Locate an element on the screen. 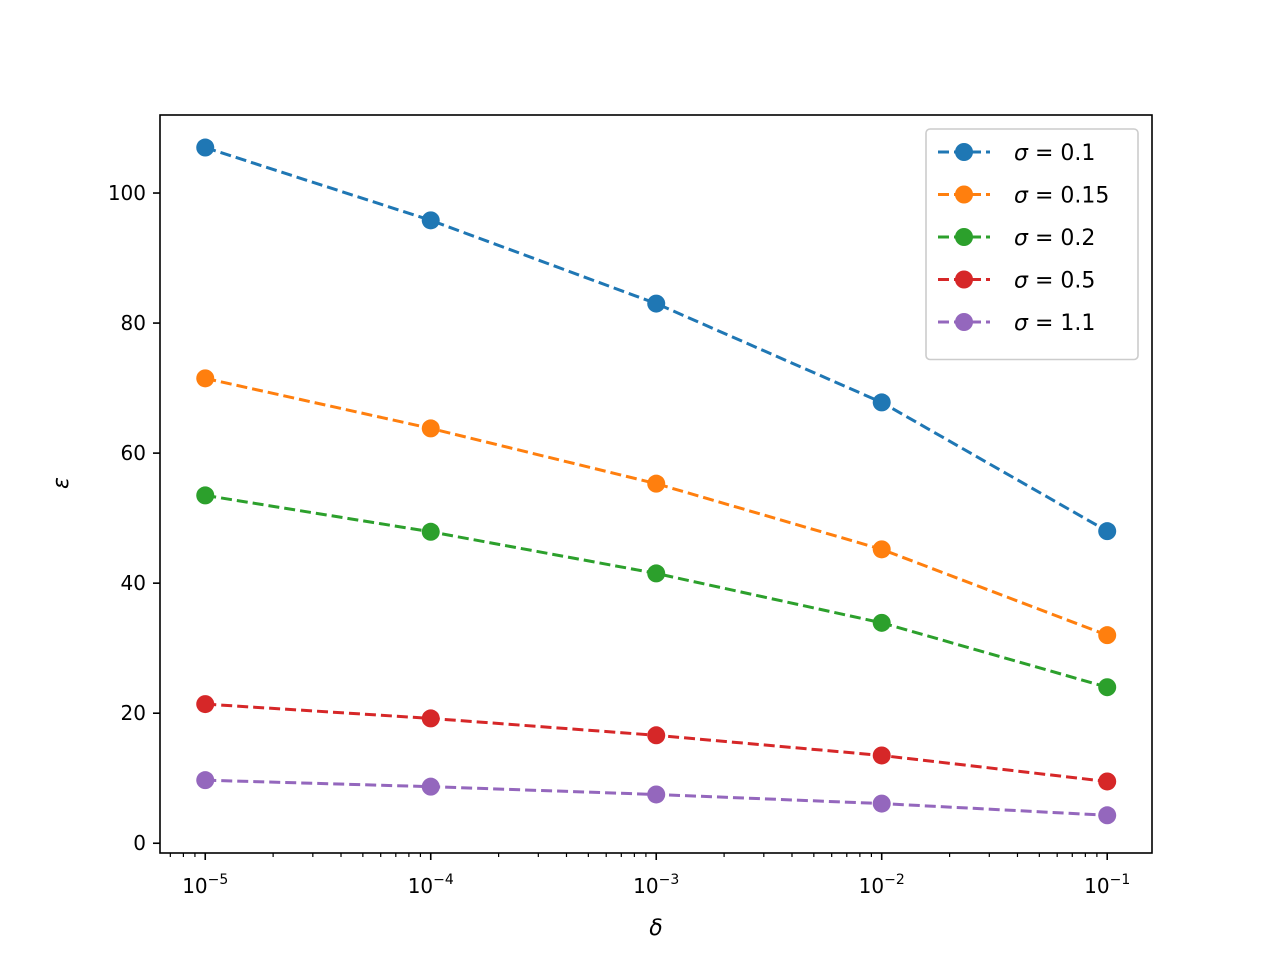 This screenshot has height=960, width=1280. legend-item: σ = 0.1 is located at coordinates (1016, 153).